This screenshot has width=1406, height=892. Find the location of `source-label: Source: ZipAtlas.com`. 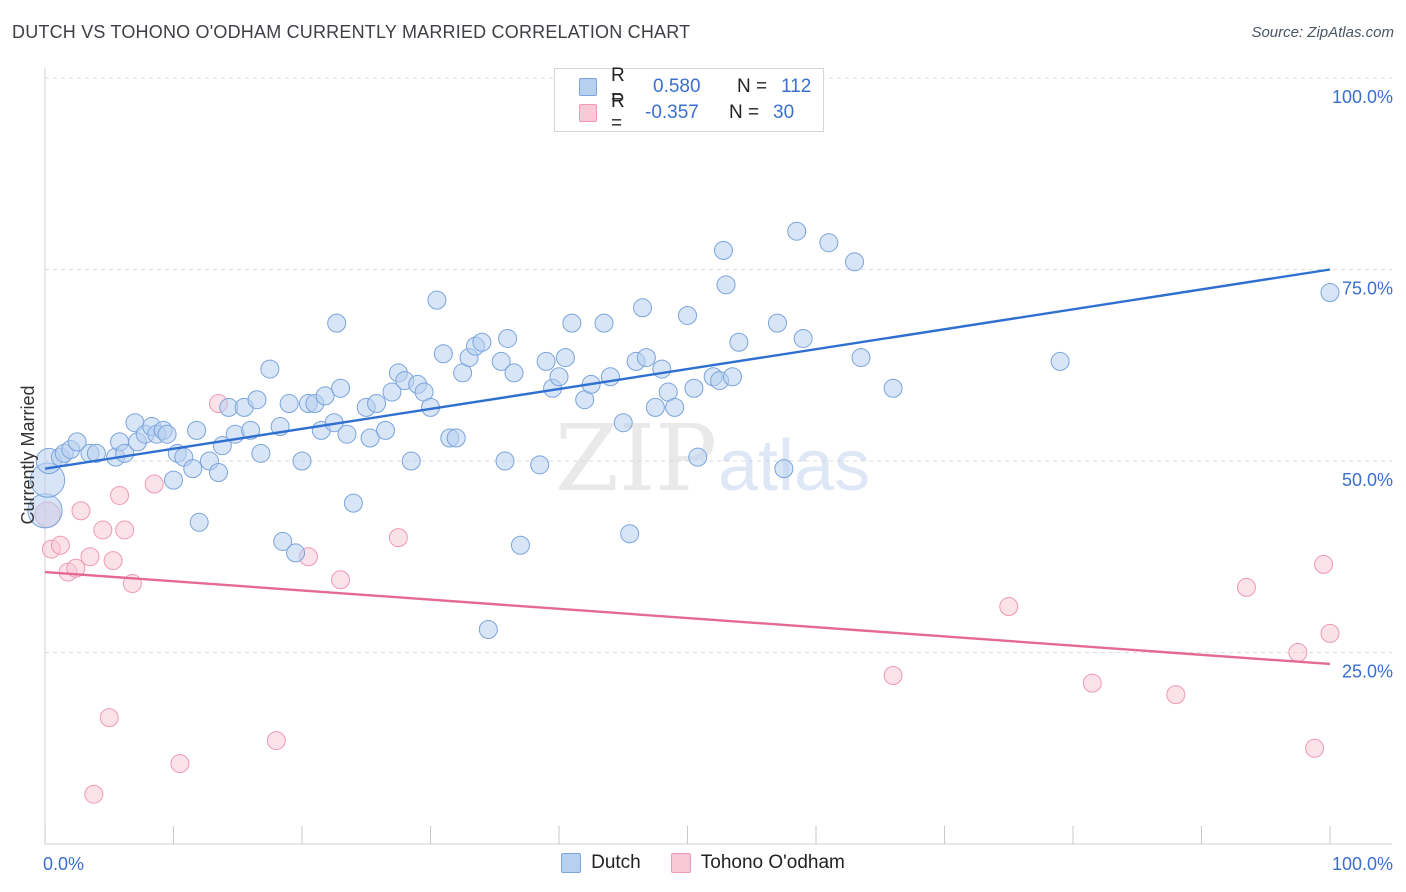

source-label: Source: ZipAtlas.com is located at coordinates (1322, 32).